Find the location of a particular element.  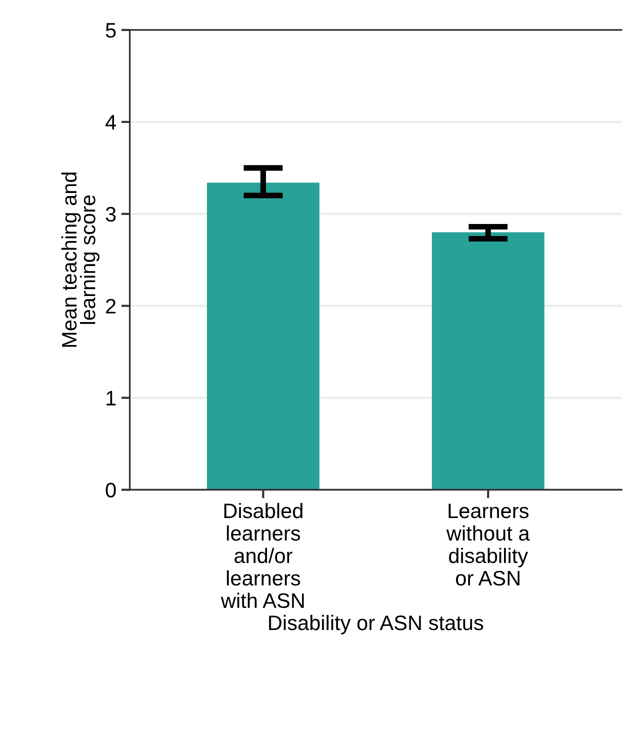

y-axis-title: Mean teaching and learning score is located at coordinates (80, 259).